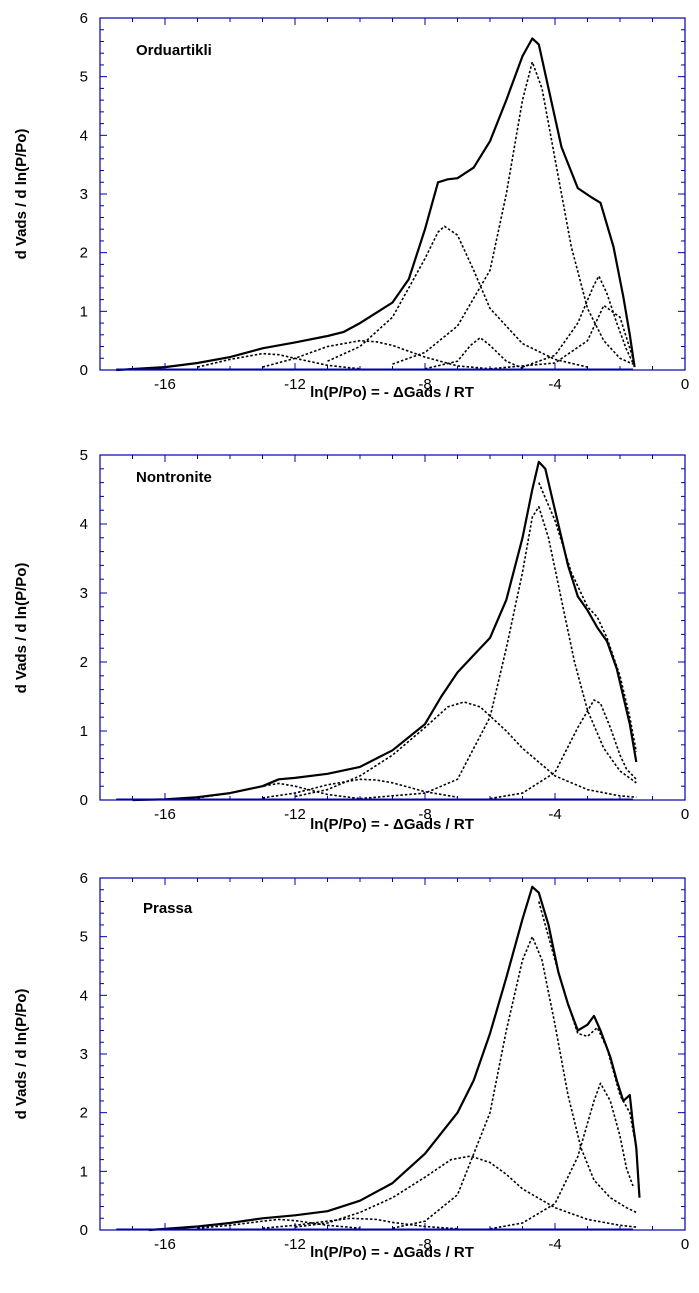 The height and width of the screenshot is (1293, 699). I want to click on x-axis-title-prassa: ln(P/Po) = - ΔGads / RT, so click(392, 1252).